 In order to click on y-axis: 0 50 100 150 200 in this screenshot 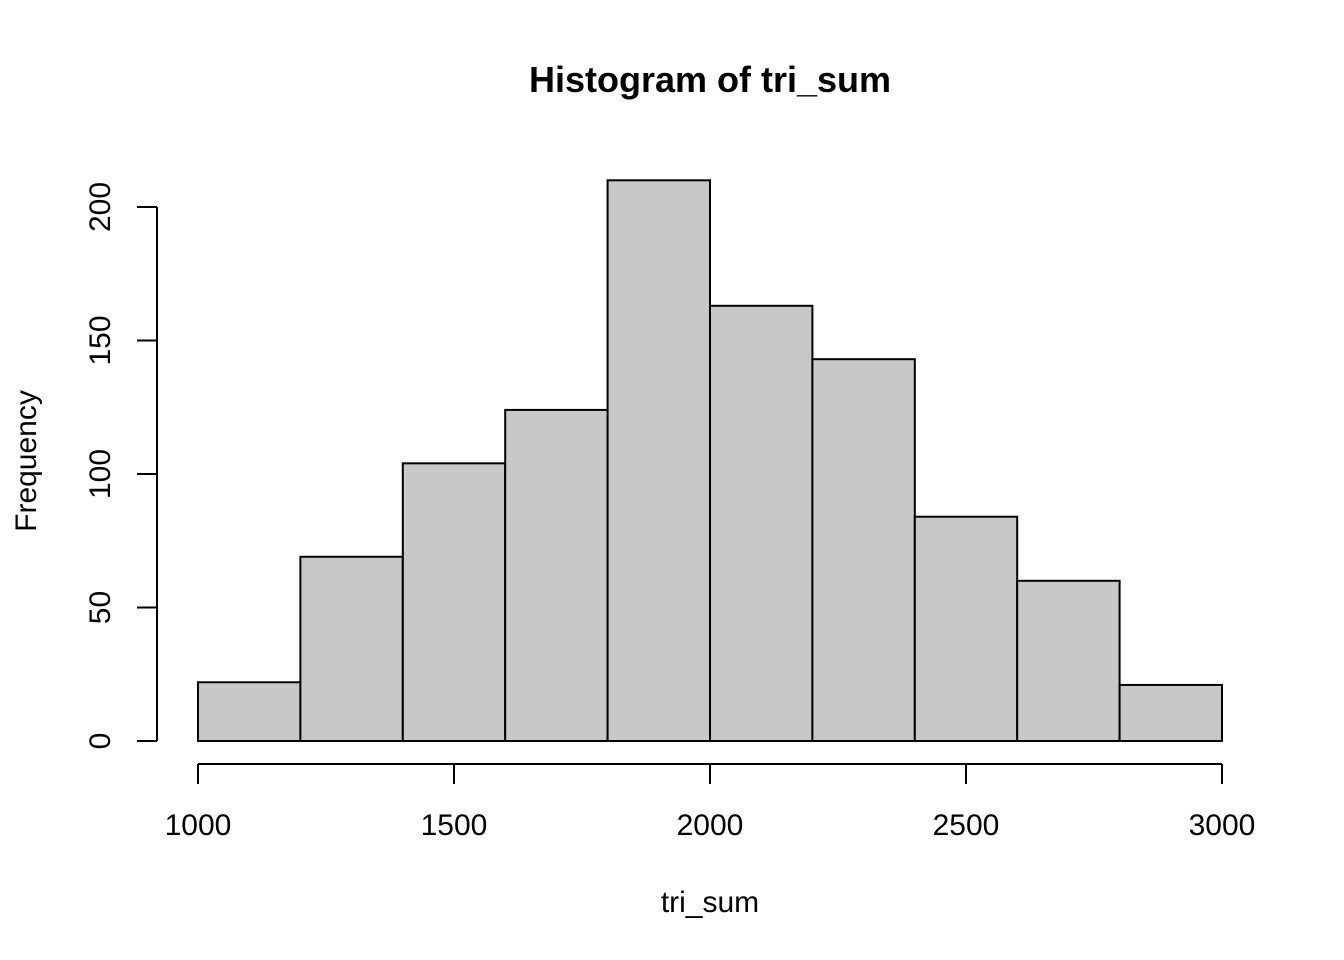, I will do `click(121, 466)`.